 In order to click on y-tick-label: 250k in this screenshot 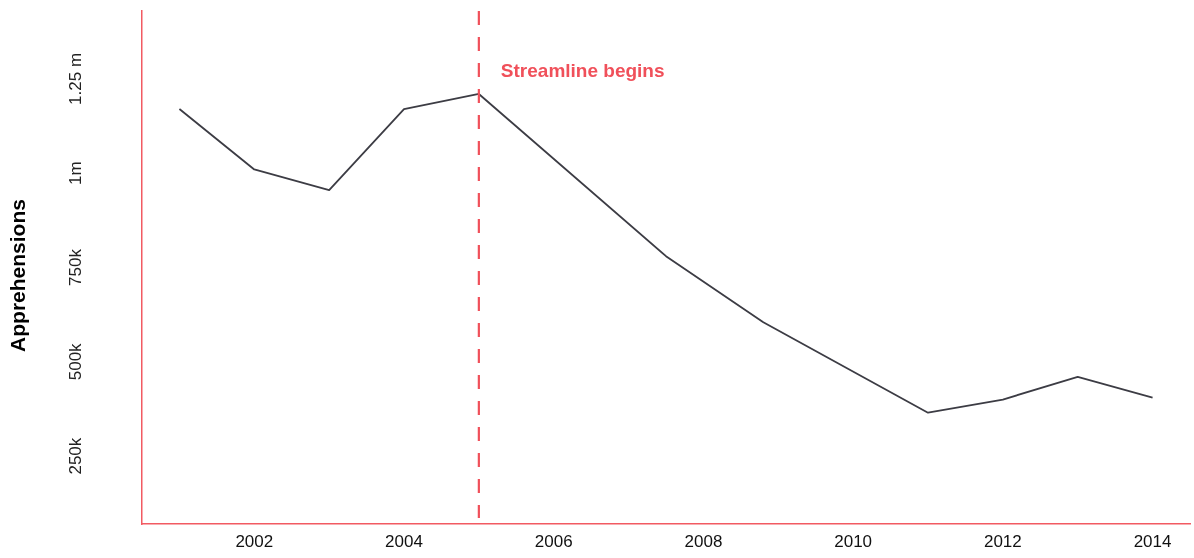, I will do `click(75, 456)`.